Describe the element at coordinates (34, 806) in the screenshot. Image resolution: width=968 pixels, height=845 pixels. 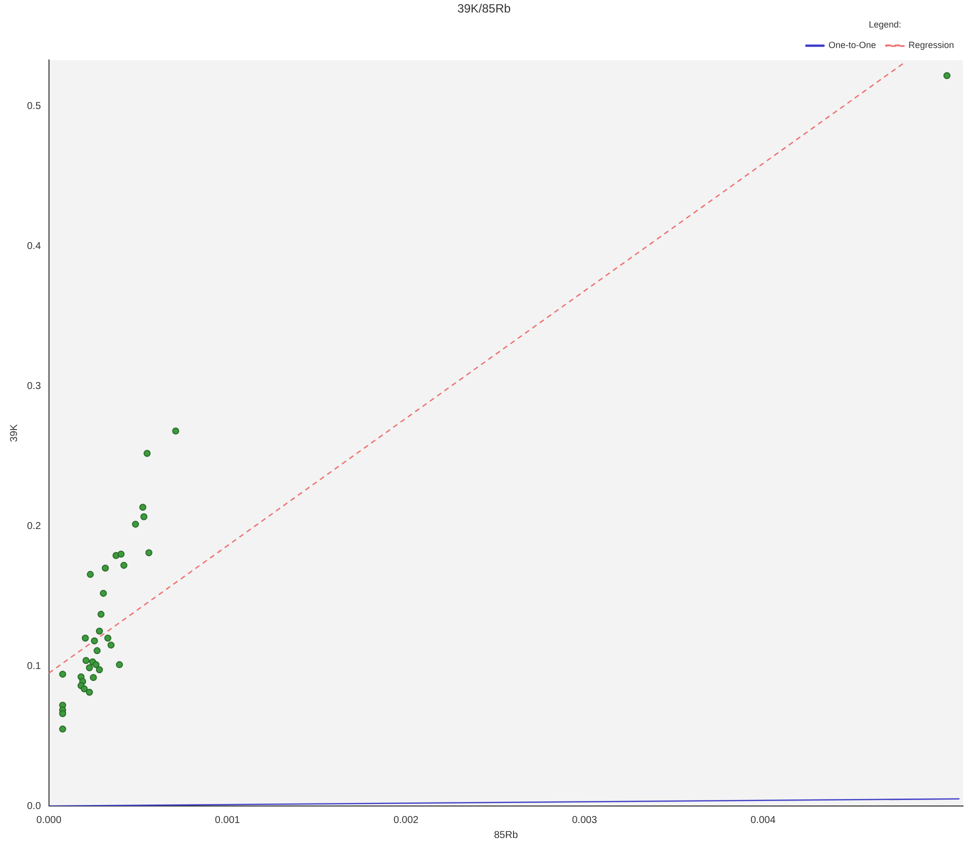
I see `y-tick-label: 0.0` at that location.